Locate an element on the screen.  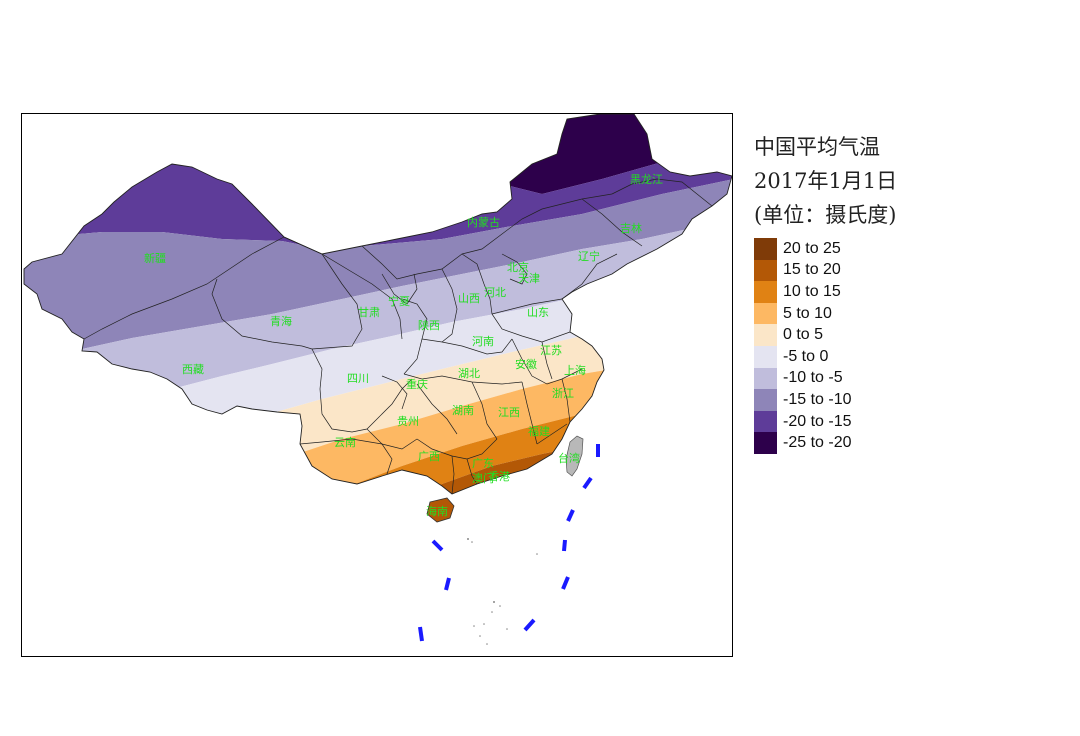
legend-label: -25 to -20 is located at coordinates (817, 443).